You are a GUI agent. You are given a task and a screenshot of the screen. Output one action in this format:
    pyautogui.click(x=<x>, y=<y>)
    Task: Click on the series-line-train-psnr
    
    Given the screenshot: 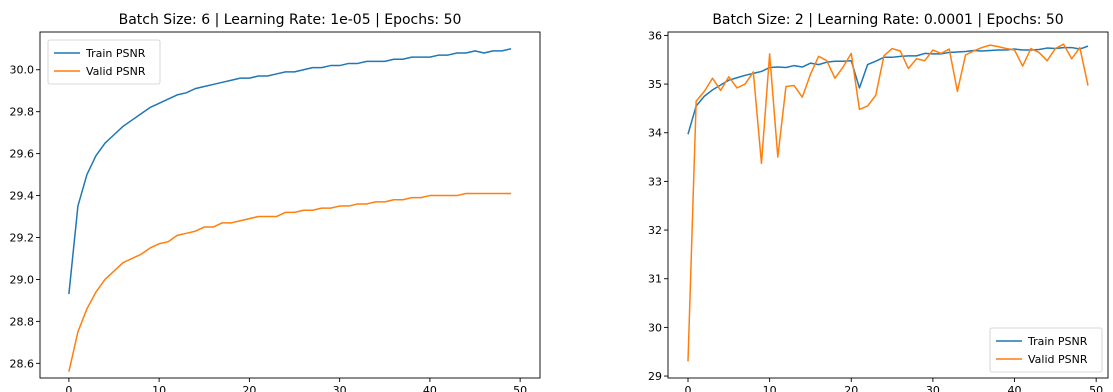 What is the action you would take?
    pyautogui.click(x=888, y=90)
    